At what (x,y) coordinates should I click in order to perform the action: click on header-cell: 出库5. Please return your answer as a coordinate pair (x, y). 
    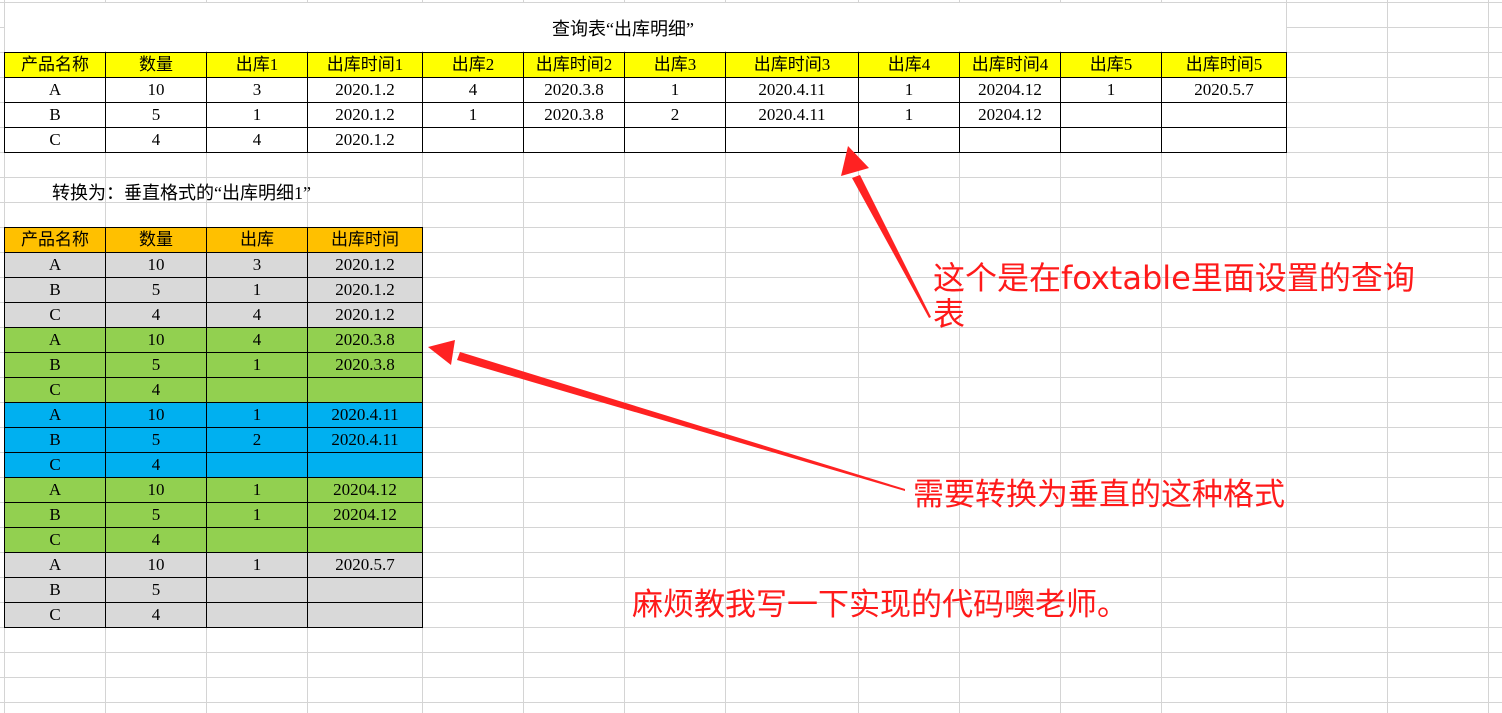
    Looking at the image, I should click on (1111, 65).